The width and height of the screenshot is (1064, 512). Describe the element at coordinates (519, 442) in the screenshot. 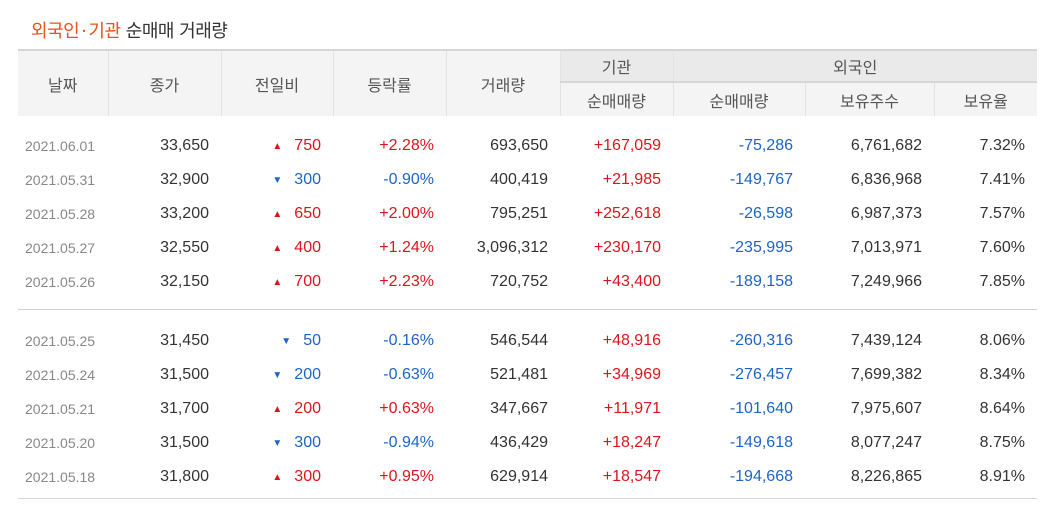

I see `volume-cell: 436,429` at that location.